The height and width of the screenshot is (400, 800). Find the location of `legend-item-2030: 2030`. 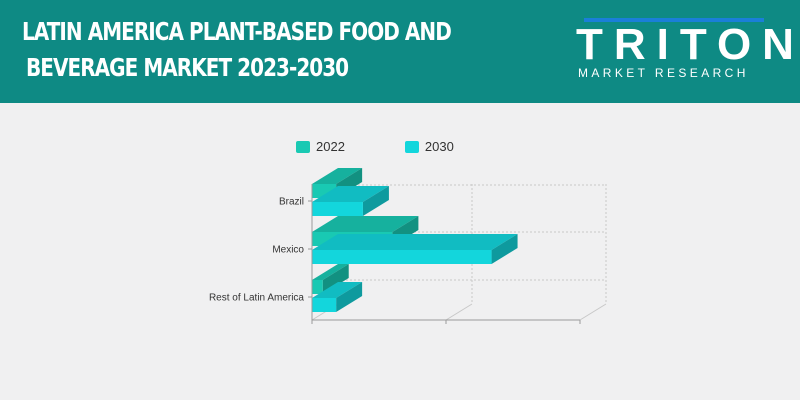

legend-item-2030: 2030 is located at coordinates (429, 147).